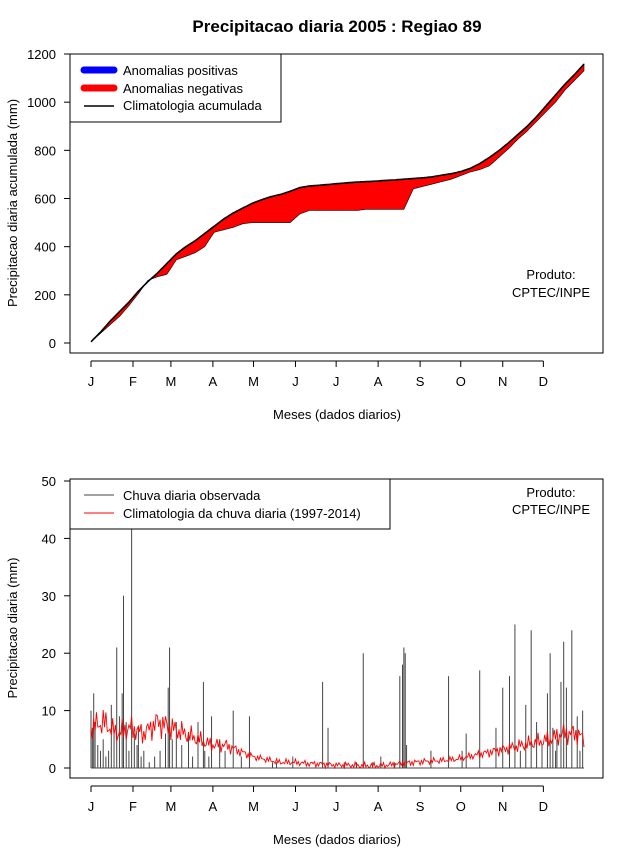 The height and width of the screenshot is (850, 640). I want to click on bottom-product-label: Produto:, so click(550, 492).